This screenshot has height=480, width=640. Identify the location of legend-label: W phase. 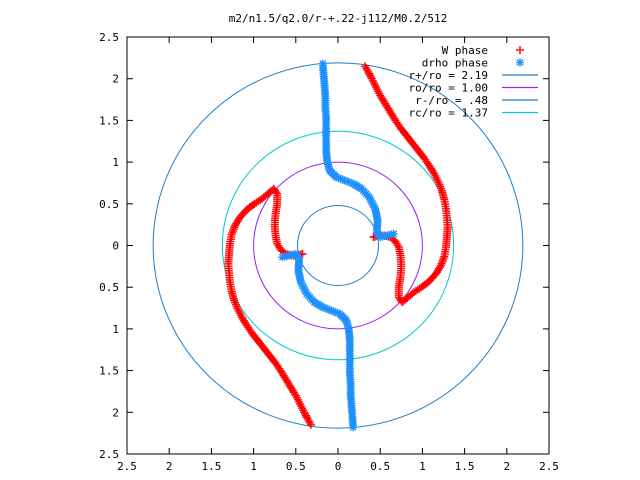
(465, 50).